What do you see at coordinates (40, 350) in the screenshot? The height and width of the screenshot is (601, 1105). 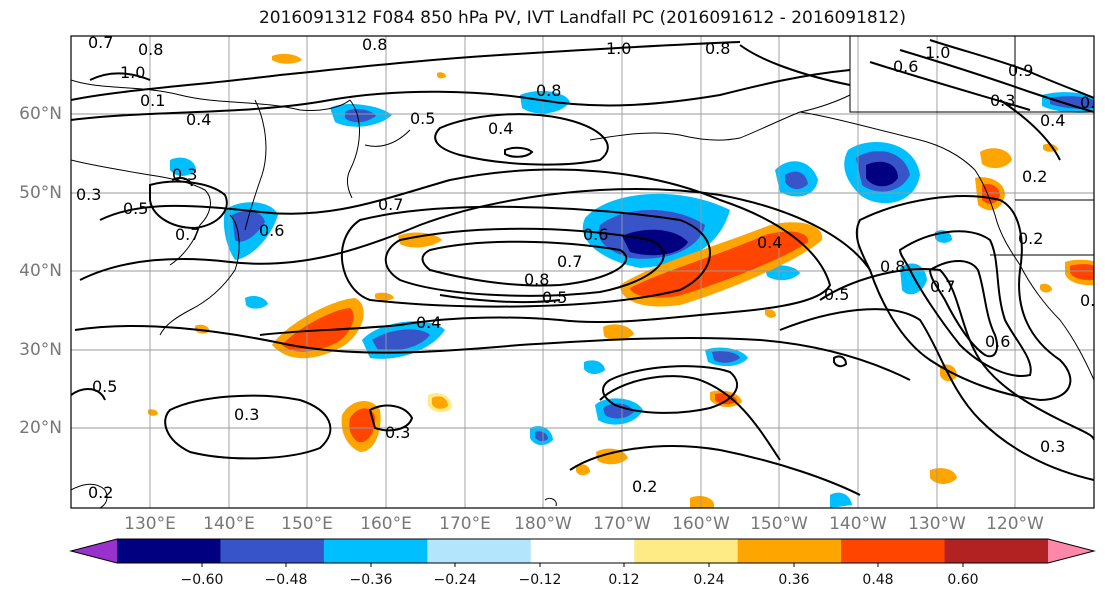 I see `lat-label-30n: 30°N` at bounding box center [40, 350].